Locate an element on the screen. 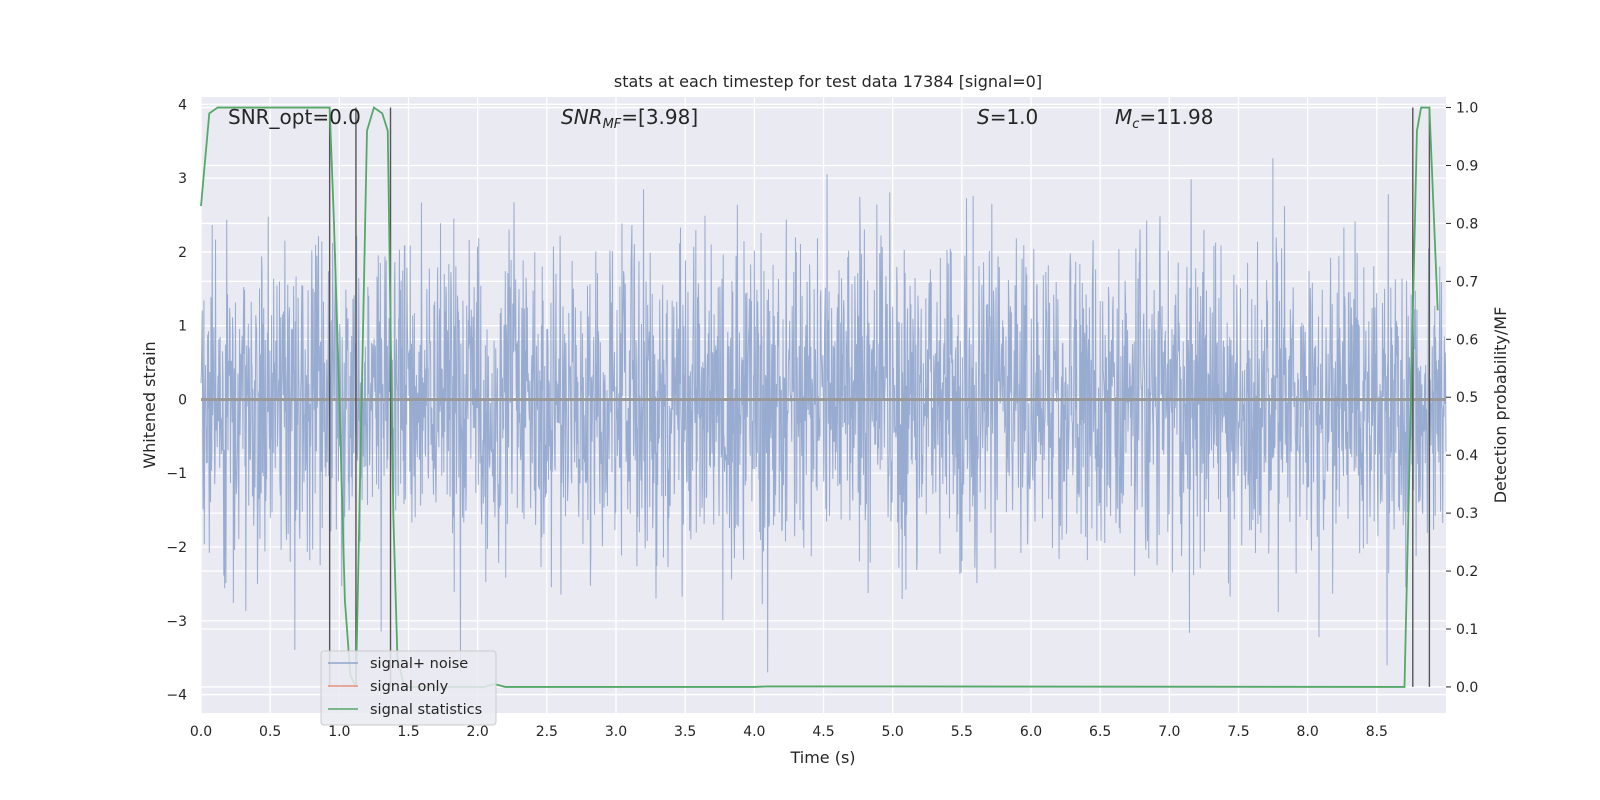  annotation-mc-symbol: M is located at coordinates (1123, 117).